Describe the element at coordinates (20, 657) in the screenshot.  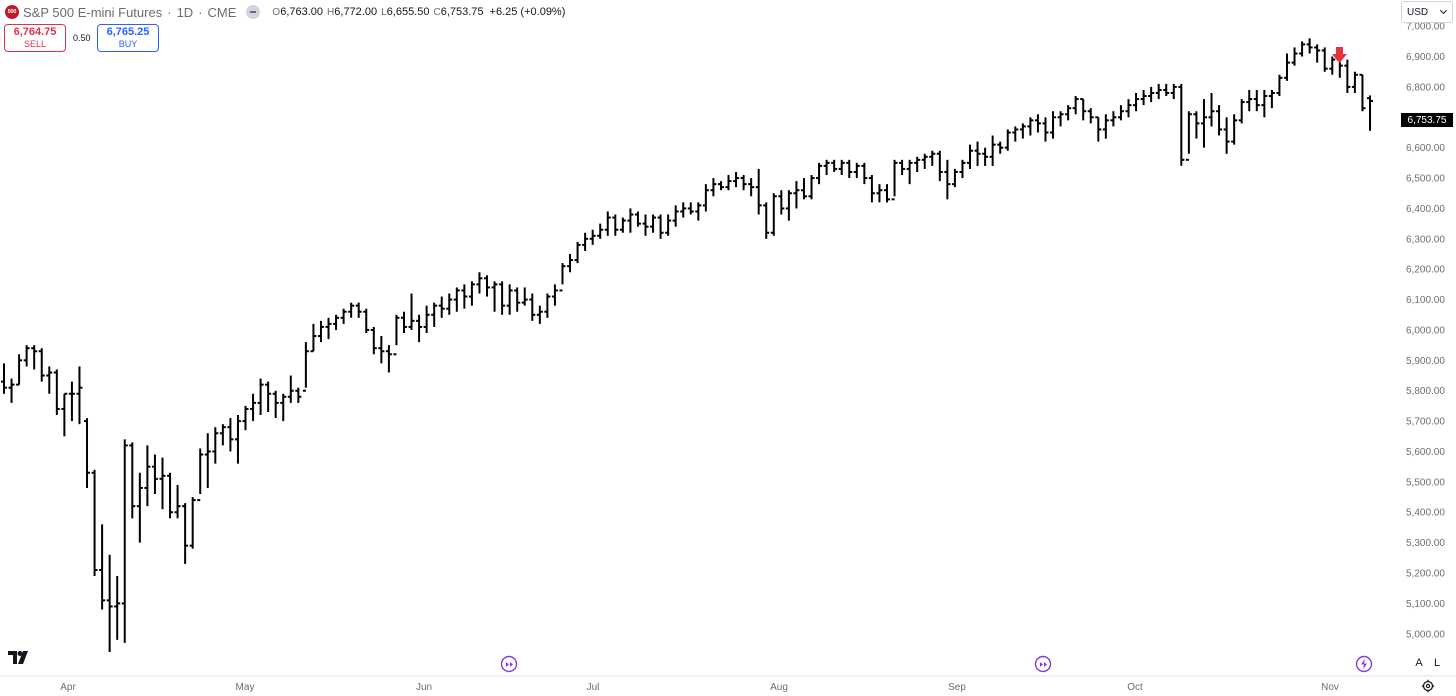
I see `tradingview-logo-icon` at that location.